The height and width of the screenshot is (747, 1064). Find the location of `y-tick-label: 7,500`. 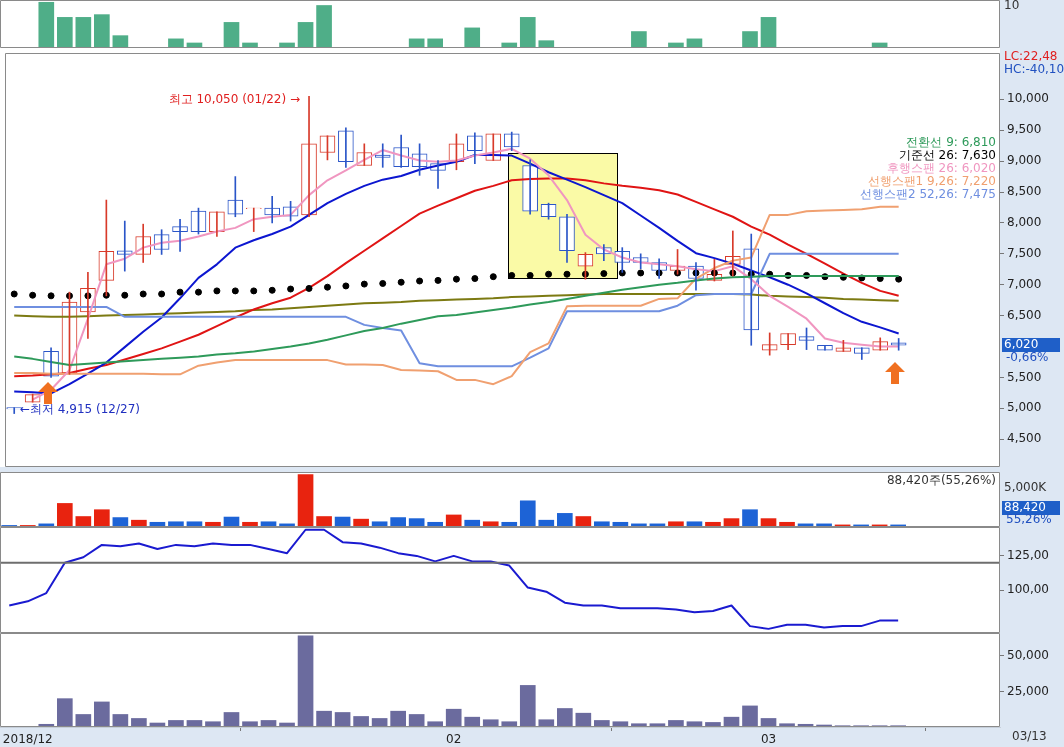

y-tick-label: 7,500 is located at coordinates (1024, 252).